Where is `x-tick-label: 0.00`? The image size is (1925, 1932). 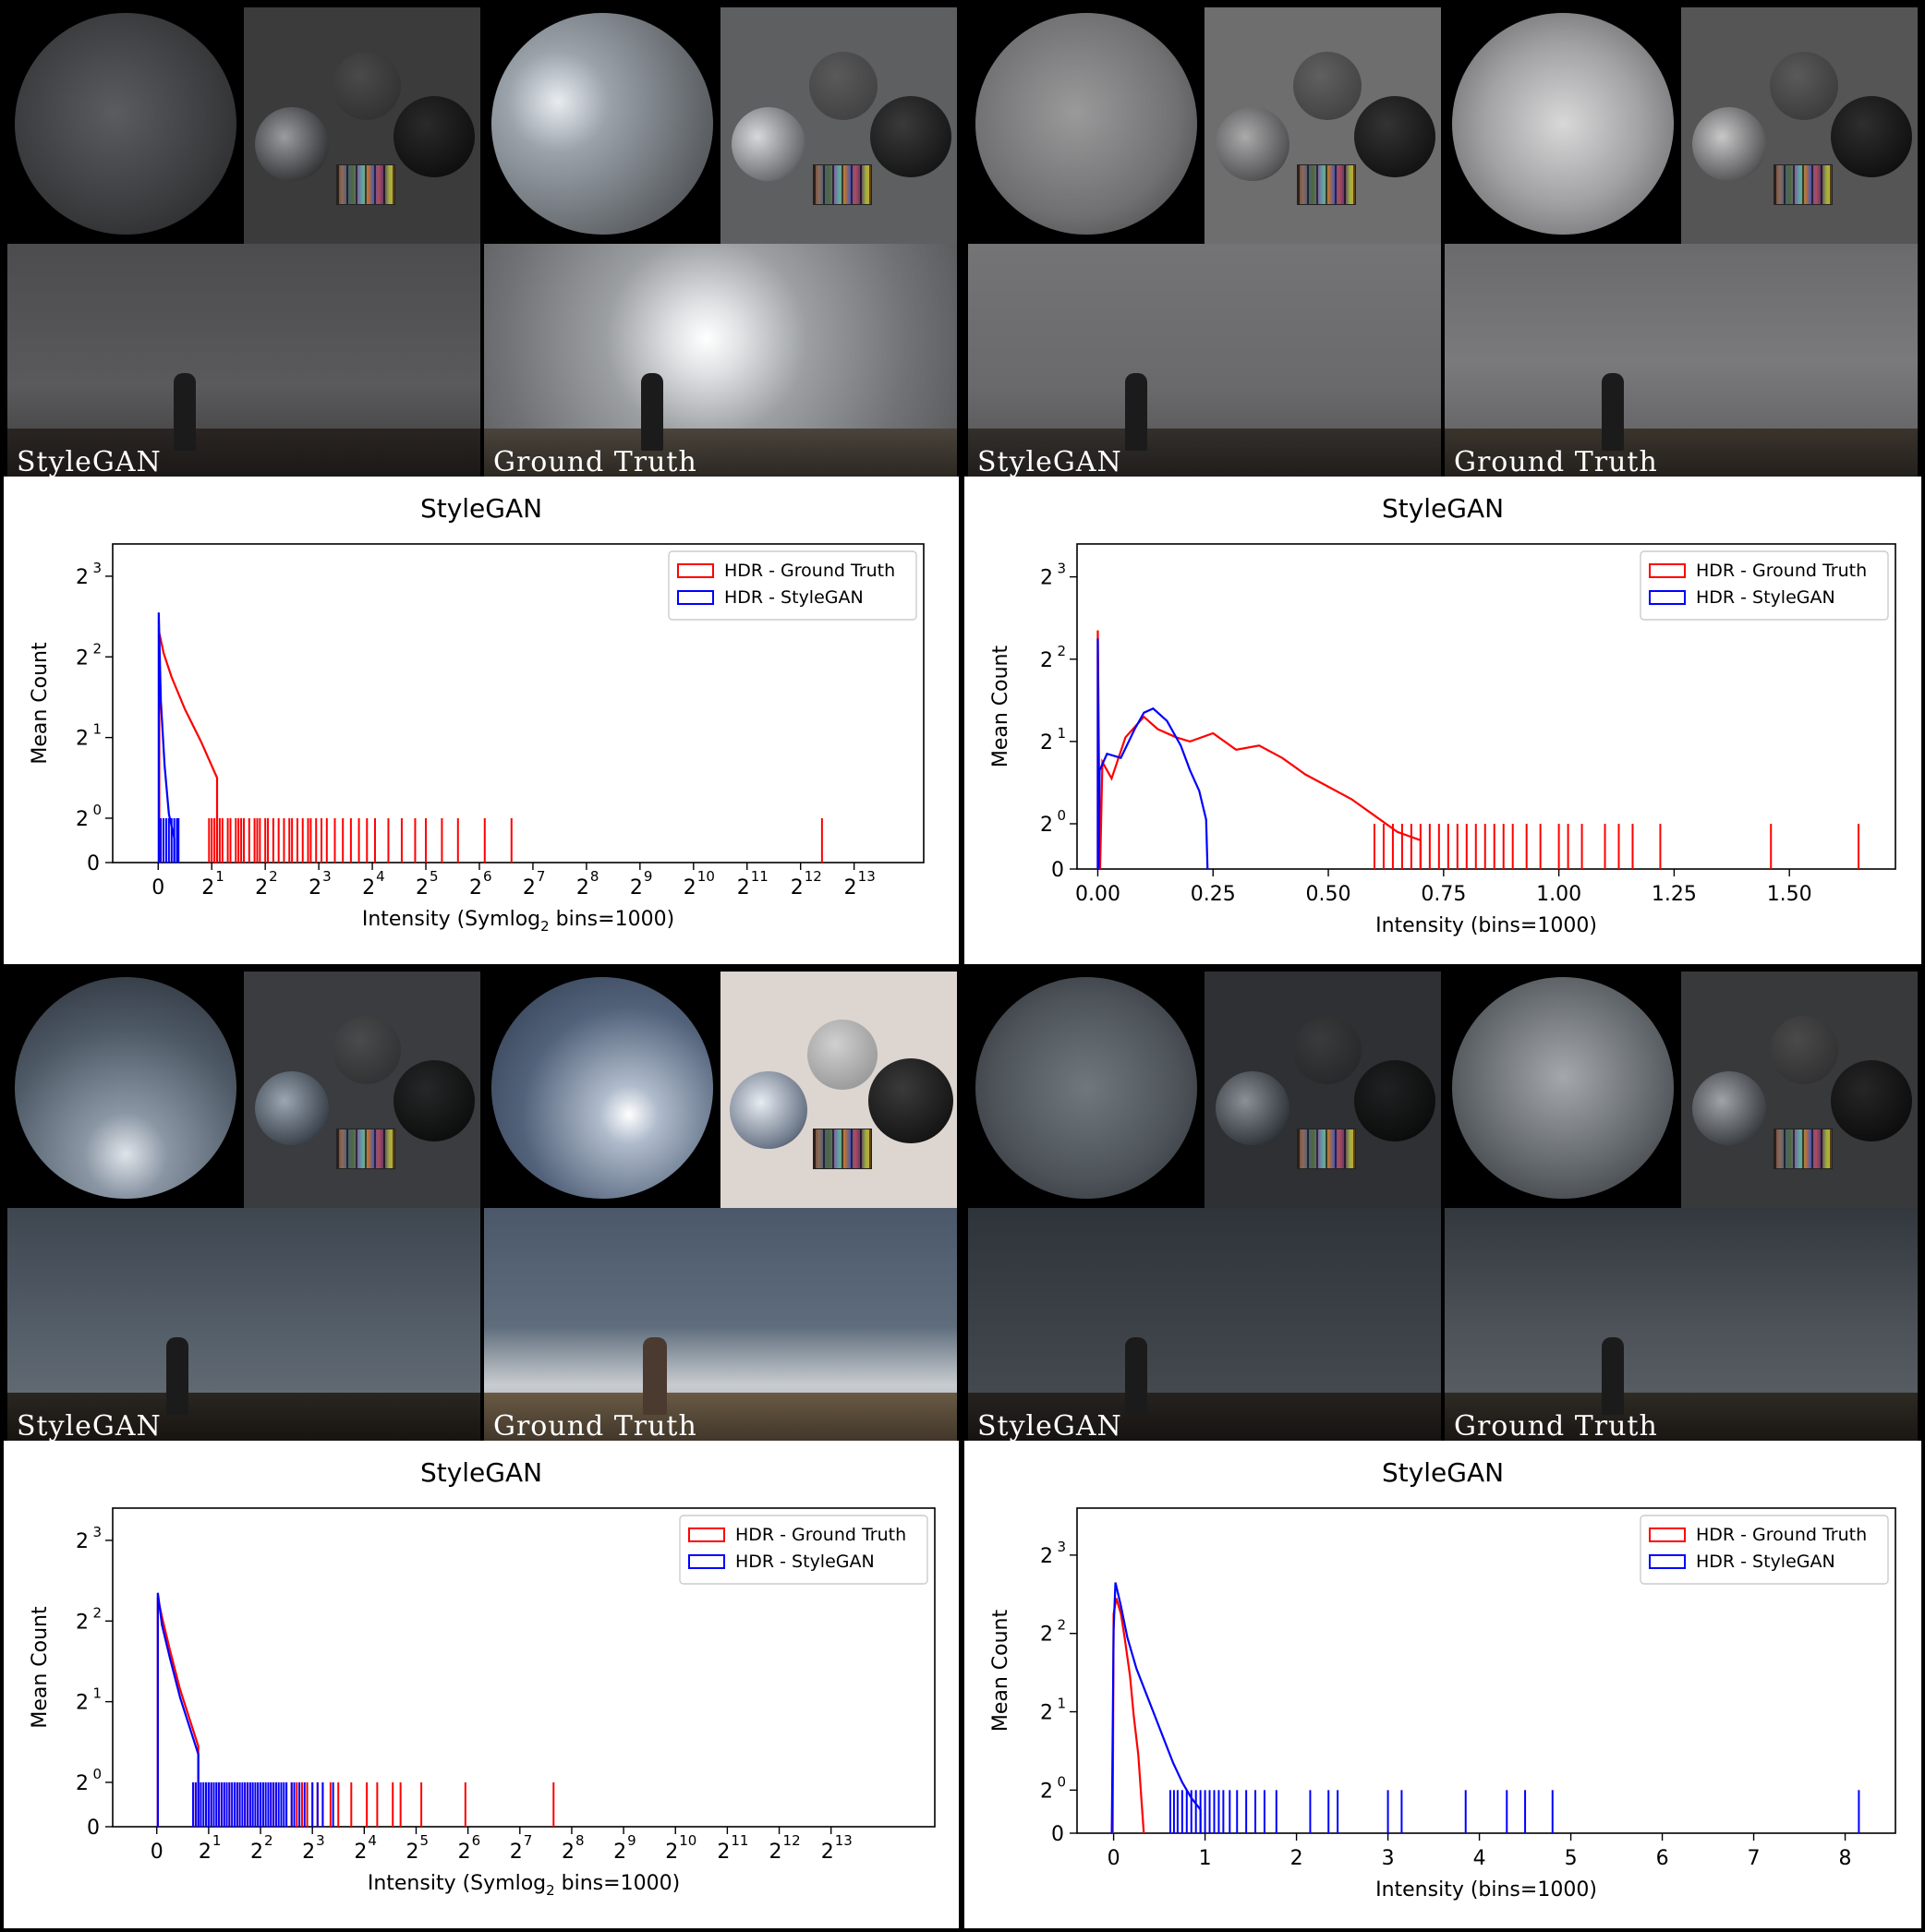
x-tick-label: 0.00 is located at coordinates (1097, 895).